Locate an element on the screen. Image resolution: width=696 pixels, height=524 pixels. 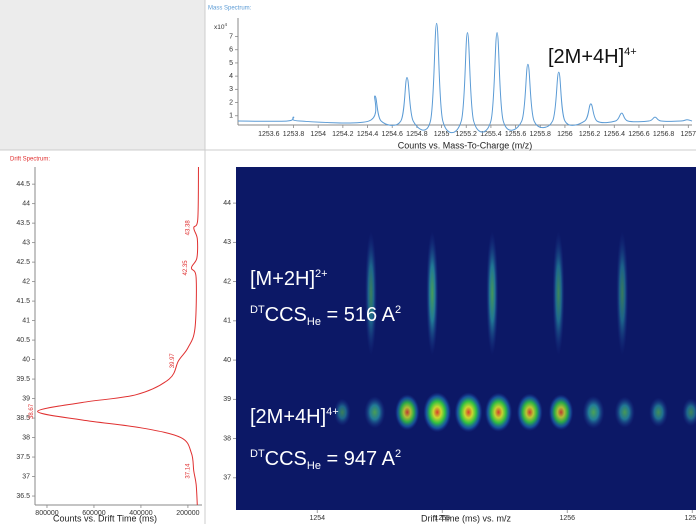
x-tick-label: 1255.2 is located at coordinates (467, 134).